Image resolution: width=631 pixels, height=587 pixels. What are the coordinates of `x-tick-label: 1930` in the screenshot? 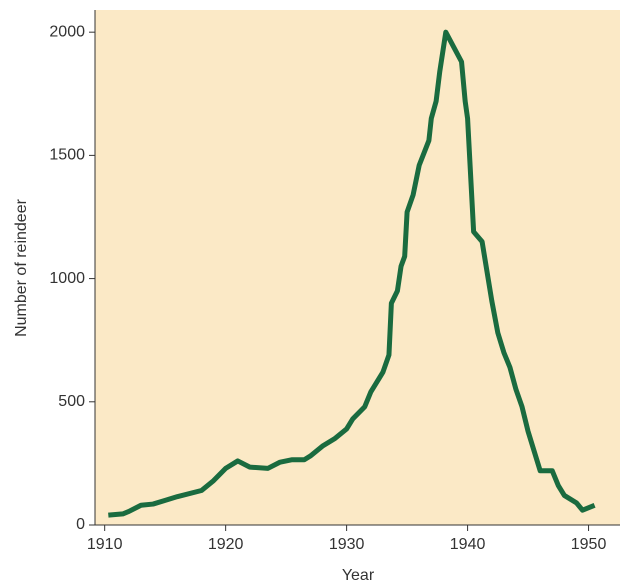 It's located at (347, 544).